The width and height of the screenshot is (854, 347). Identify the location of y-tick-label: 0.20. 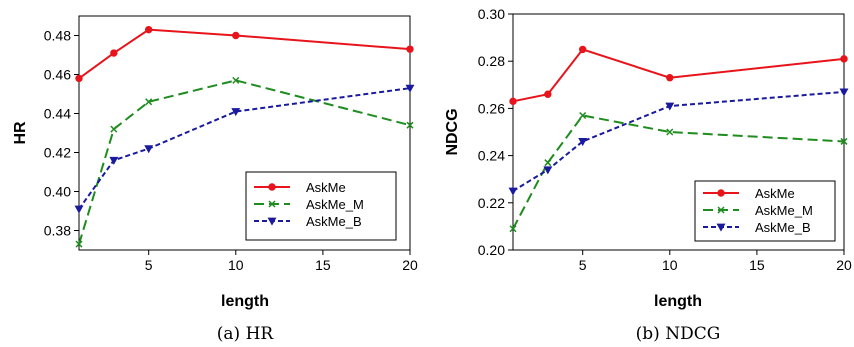
(491, 250).